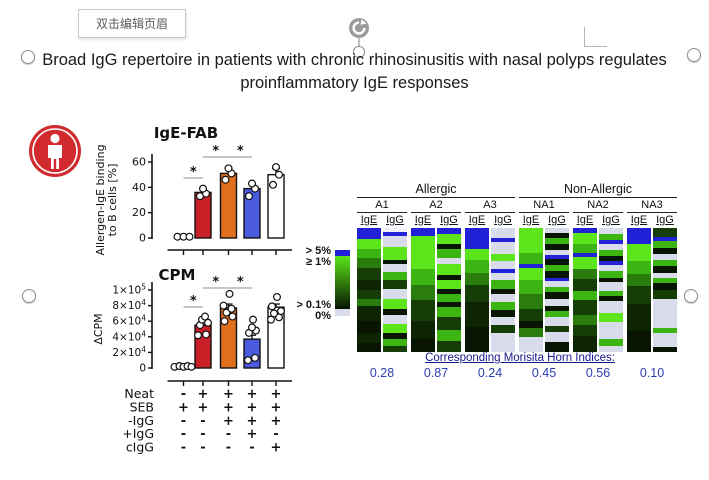  What do you see at coordinates (318, 251) in the screenshot?
I see `scale-legend-label: > 5%` at bounding box center [318, 251].